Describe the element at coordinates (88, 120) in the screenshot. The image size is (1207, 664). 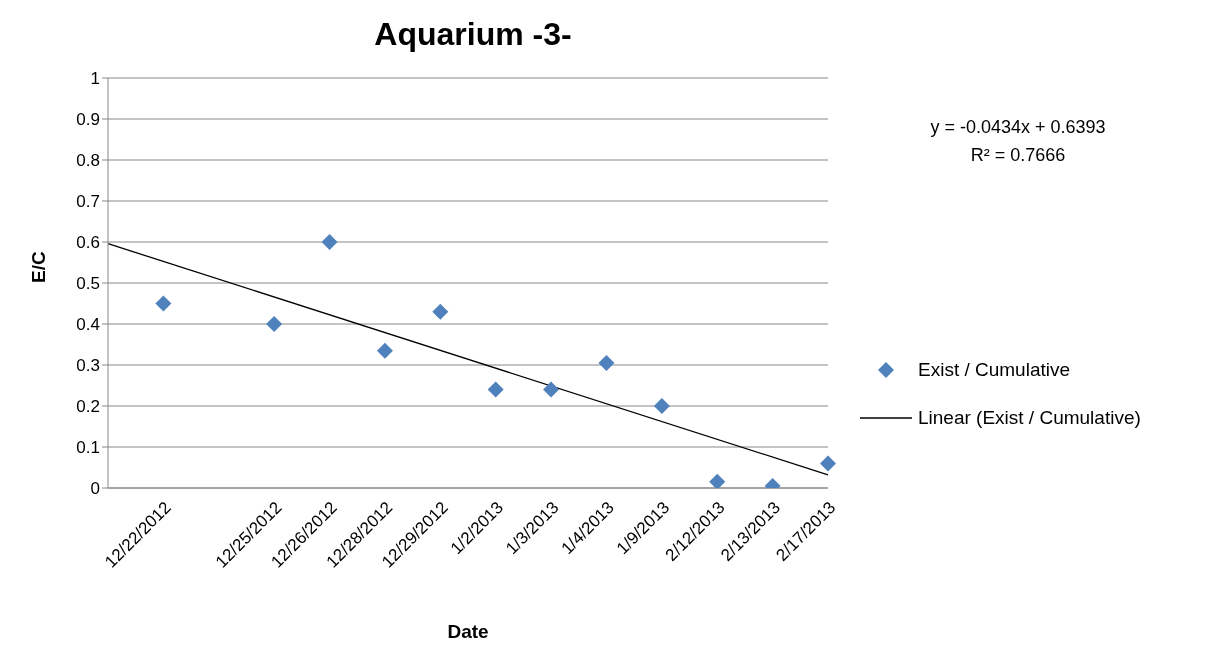
I see `y-tick-label: 0.9` at that location.